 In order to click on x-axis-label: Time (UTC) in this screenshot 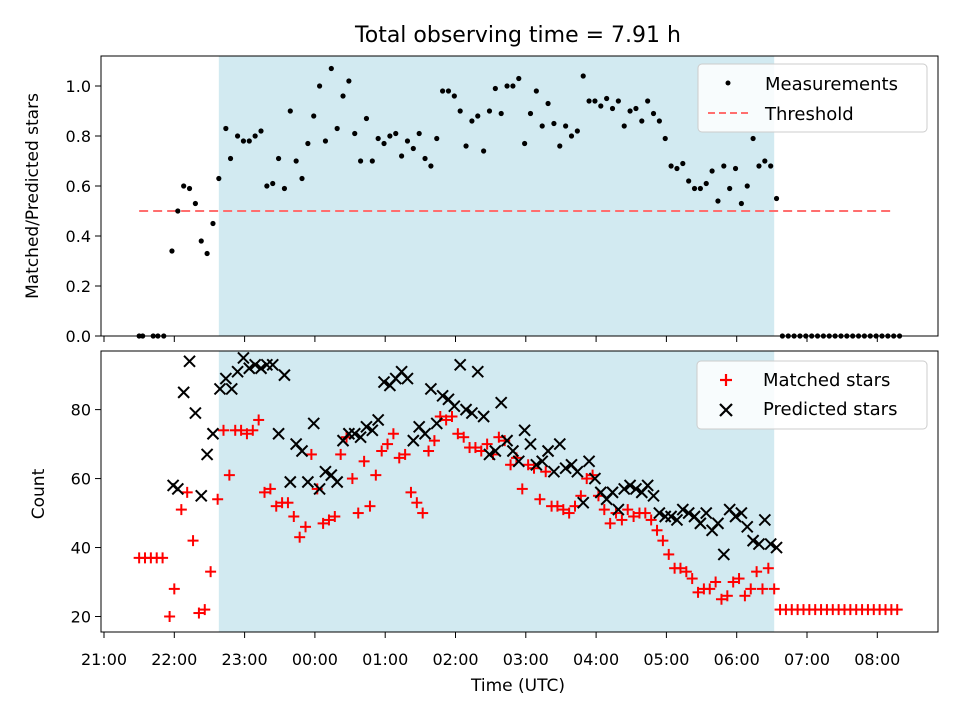, I will do `click(517, 686)`.